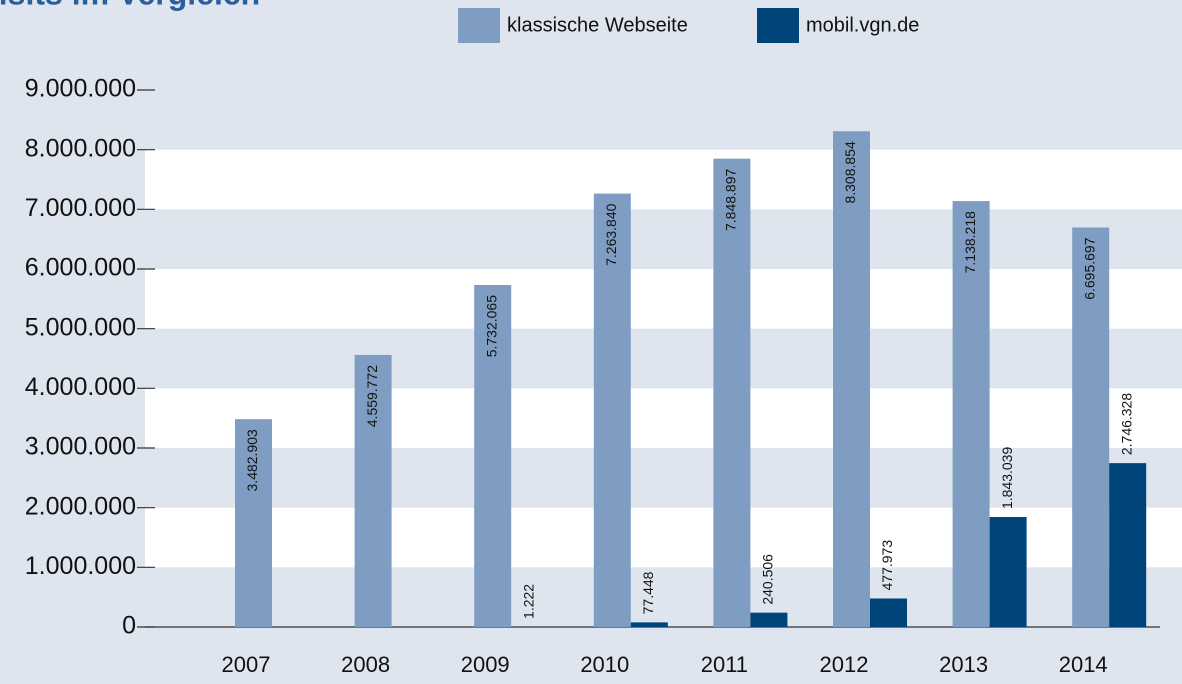 The image size is (1182, 684). What do you see at coordinates (252, 460) in the screenshot?
I see `value-label: 3.482.903` at bounding box center [252, 460].